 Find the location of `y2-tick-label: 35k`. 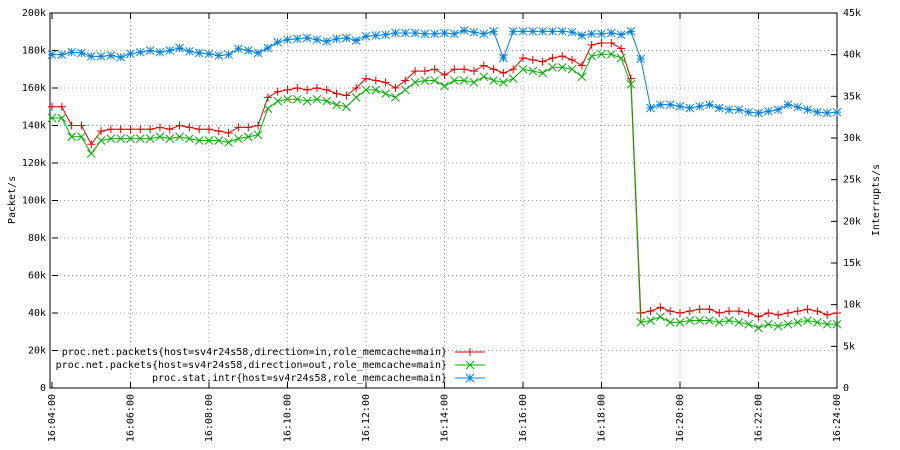

y2-tick-label: 35k is located at coordinates (852, 96).